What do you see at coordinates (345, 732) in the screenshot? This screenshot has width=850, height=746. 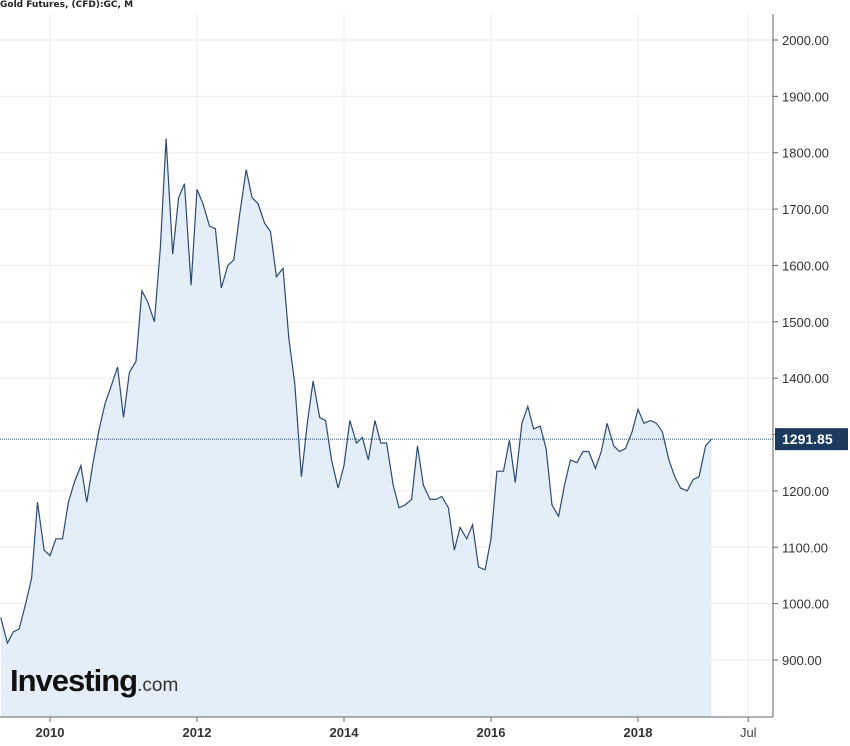 I see `x-tick-label: 2014` at bounding box center [345, 732].